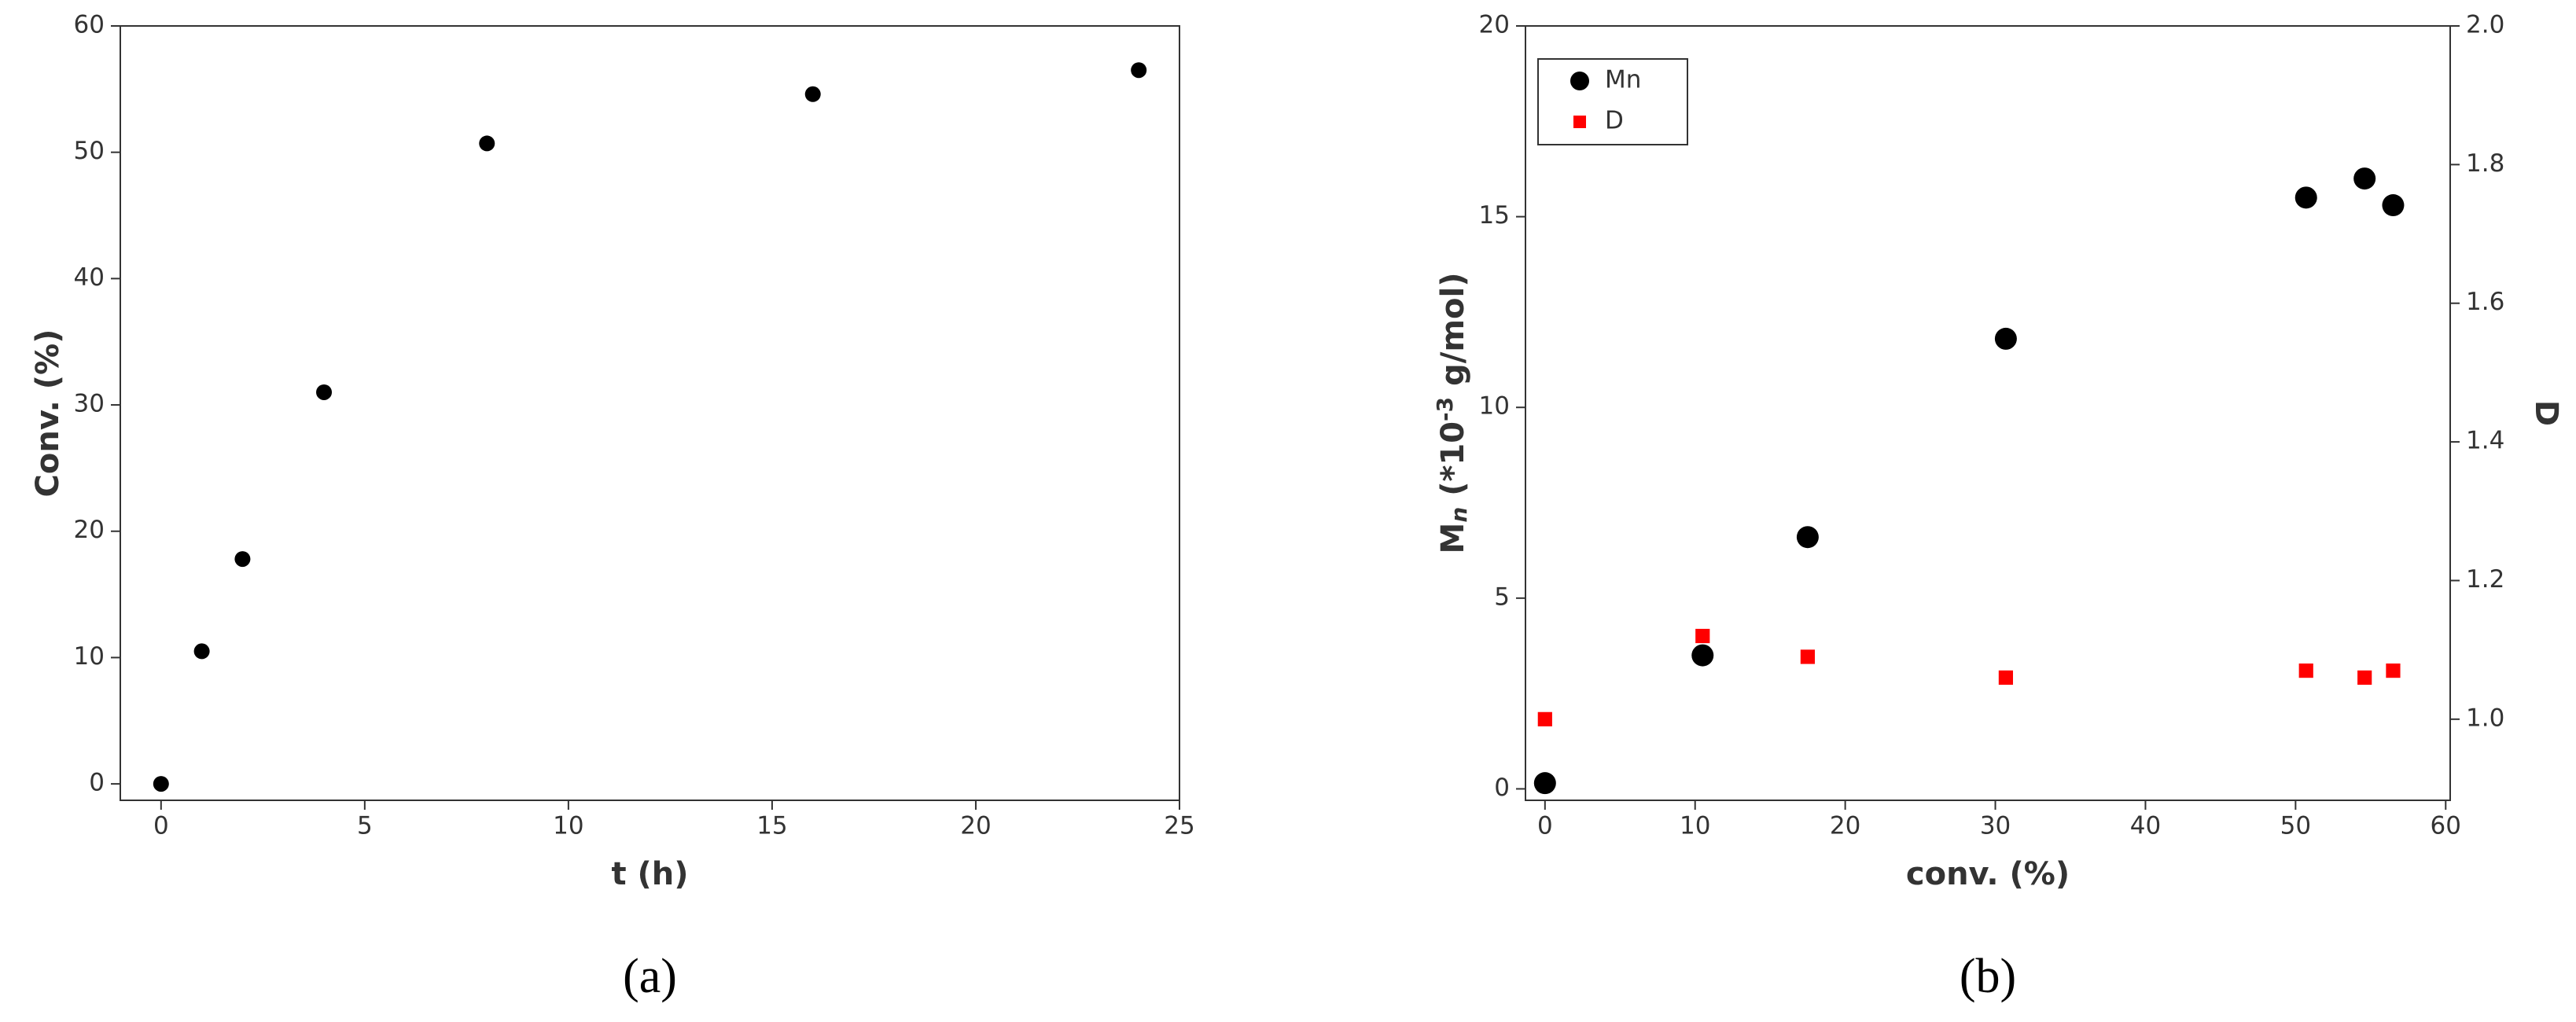 This screenshot has width=2576, height=1022. What do you see at coordinates (1494, 216) in the screenshot?
I see `y-tick-label: 15` at bounding box center [1494, 216].